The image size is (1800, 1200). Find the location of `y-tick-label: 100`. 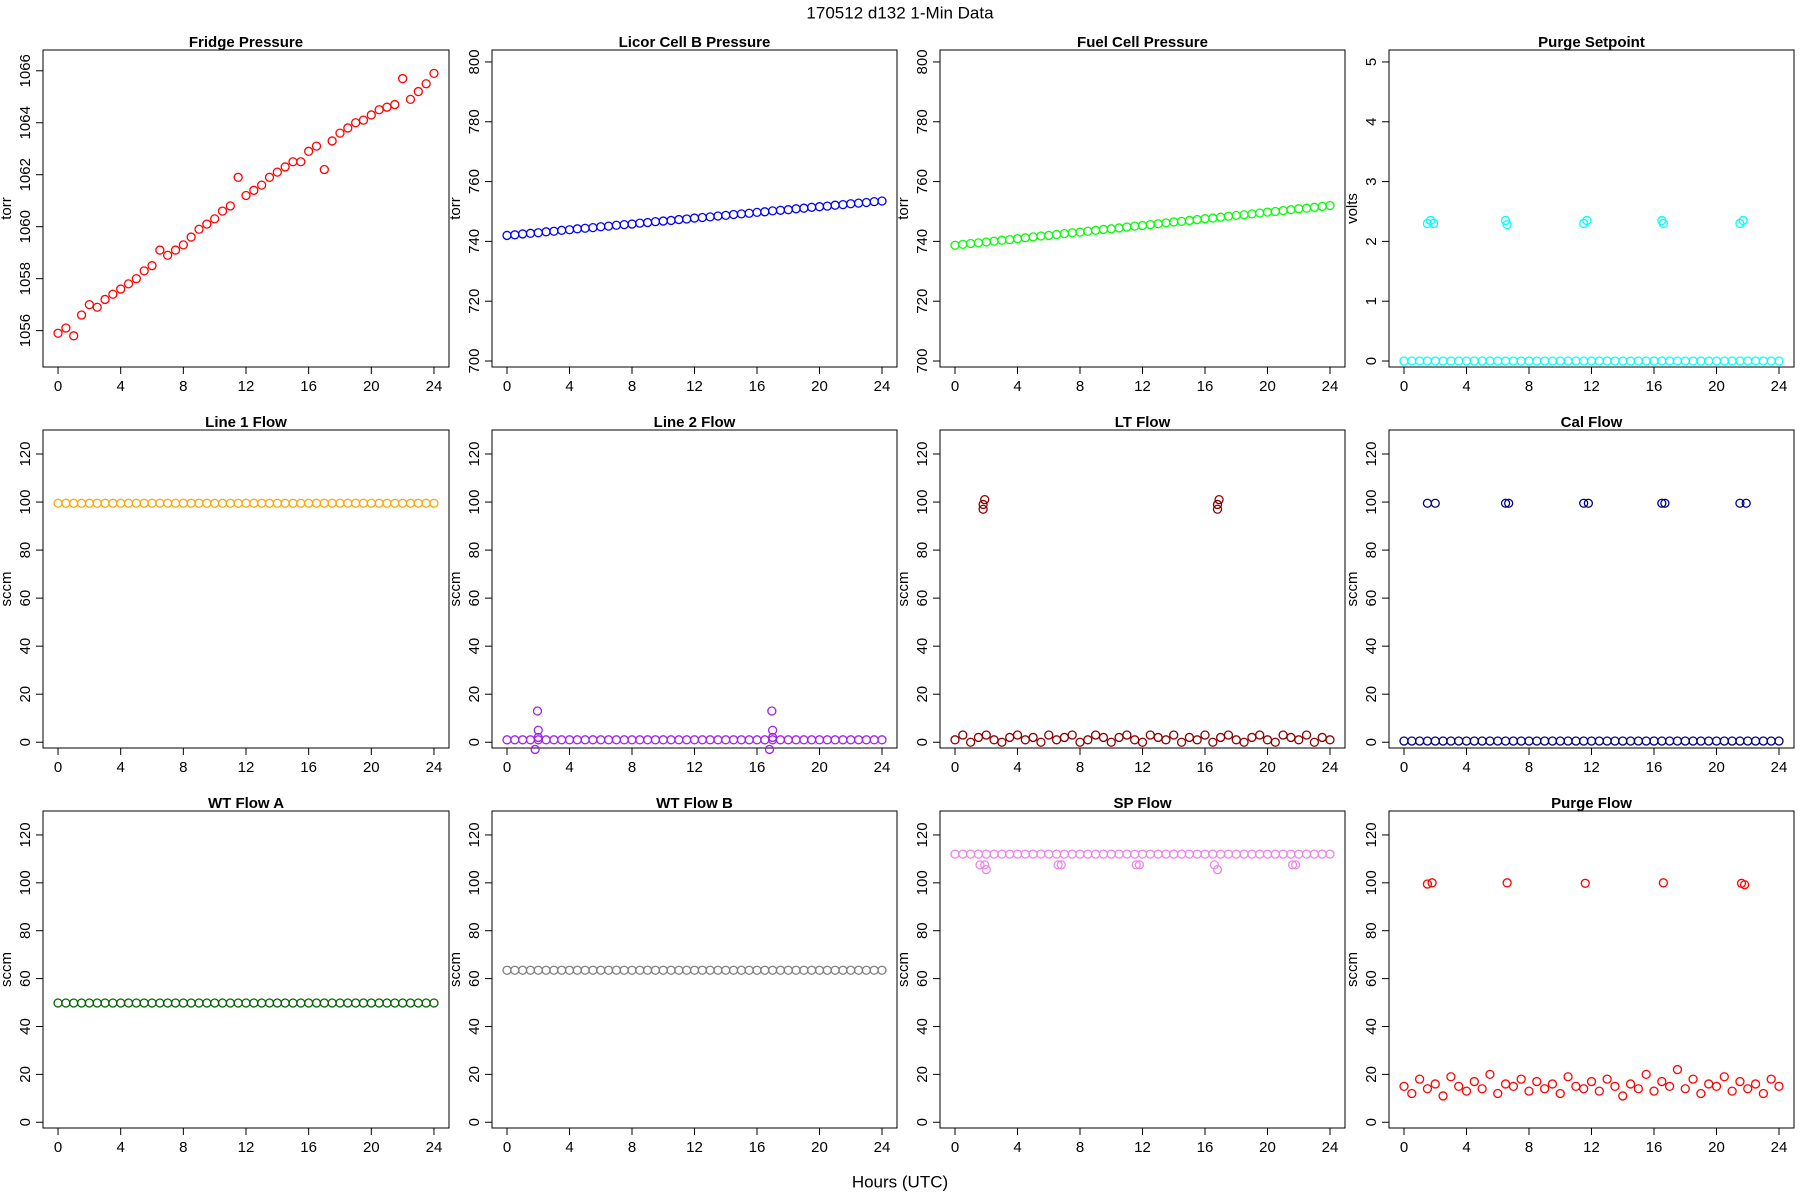

y-tick-label: 100 is located at coordinates (474, 882).